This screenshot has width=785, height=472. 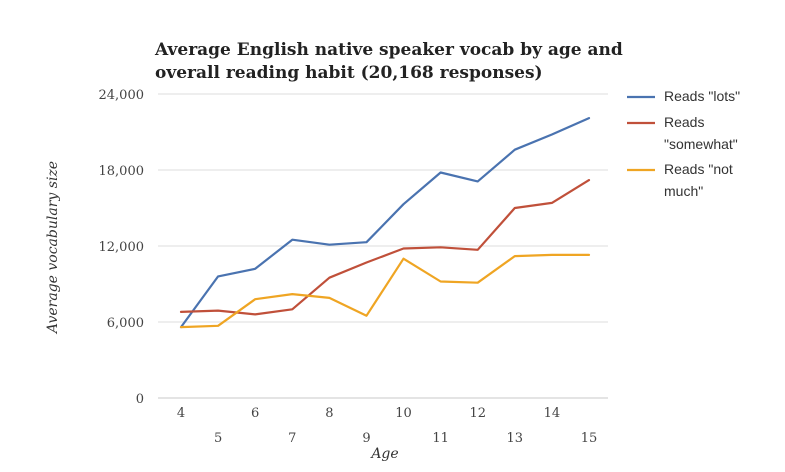 I want to click on legend-label-3: Reads "not, so click(x=698, y=169).